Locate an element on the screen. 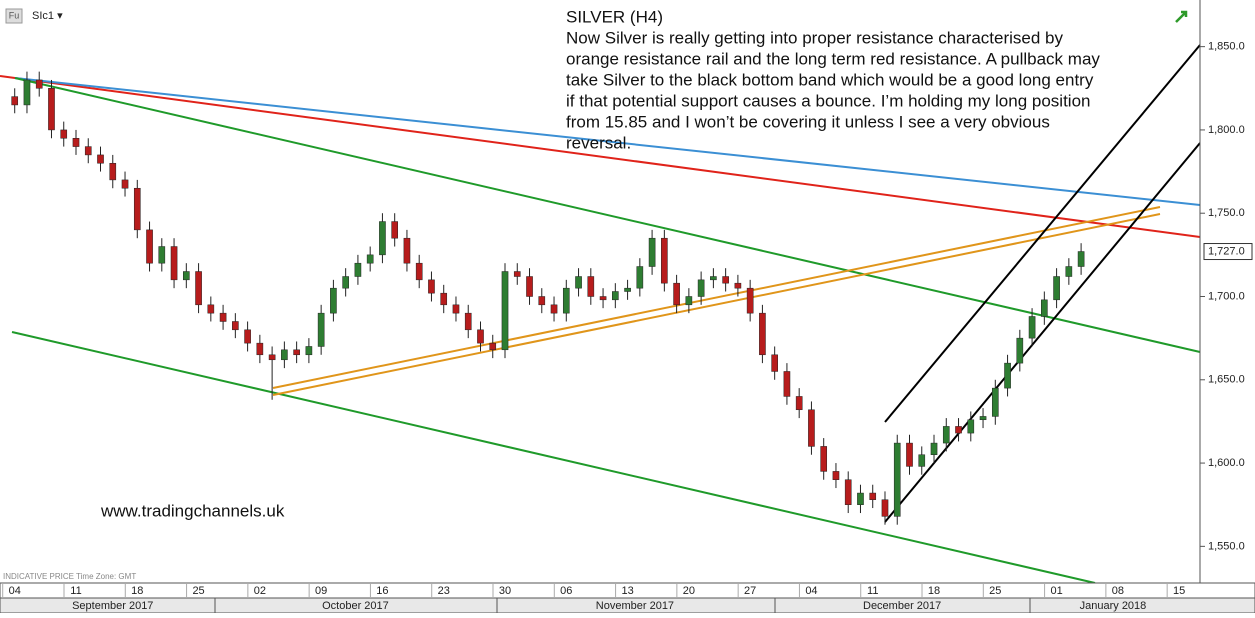 The height and width of the screenshot is (618, 1255). last-price-label: 1,727.0 is located at coordinates (1226, 251).